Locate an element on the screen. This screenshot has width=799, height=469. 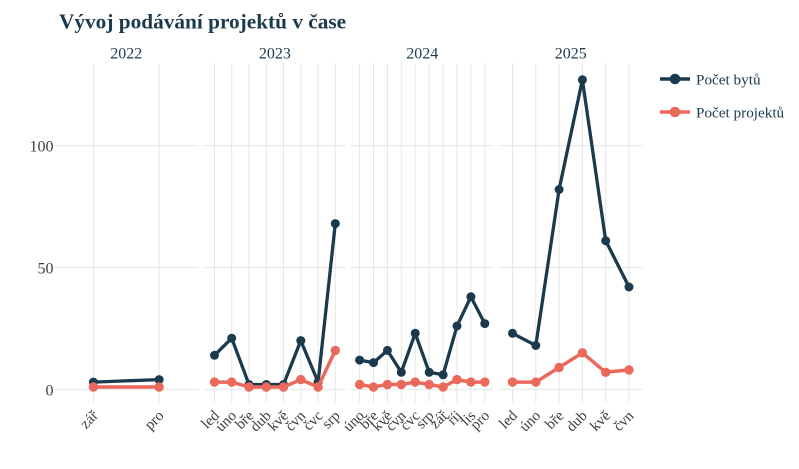
svg-text: 2023 is located at coordinates (275, 54).